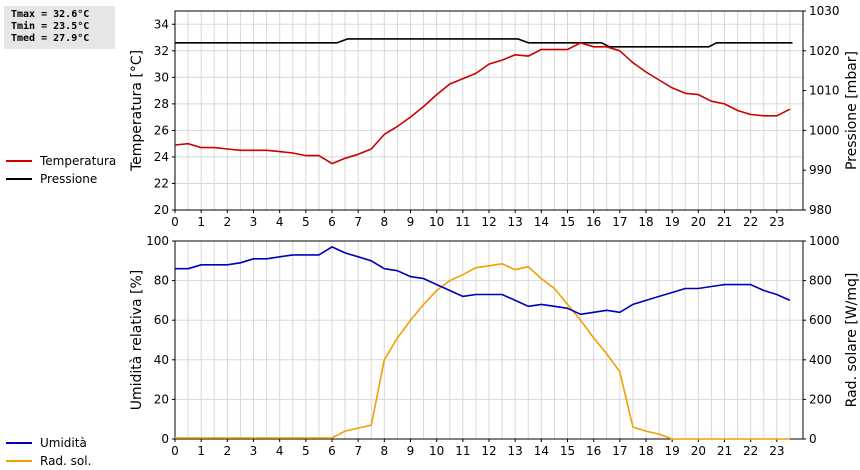  Describe the element at coordinates (161, 157) in the screenshot. I see `y-left-tick-label: 24` at that location.